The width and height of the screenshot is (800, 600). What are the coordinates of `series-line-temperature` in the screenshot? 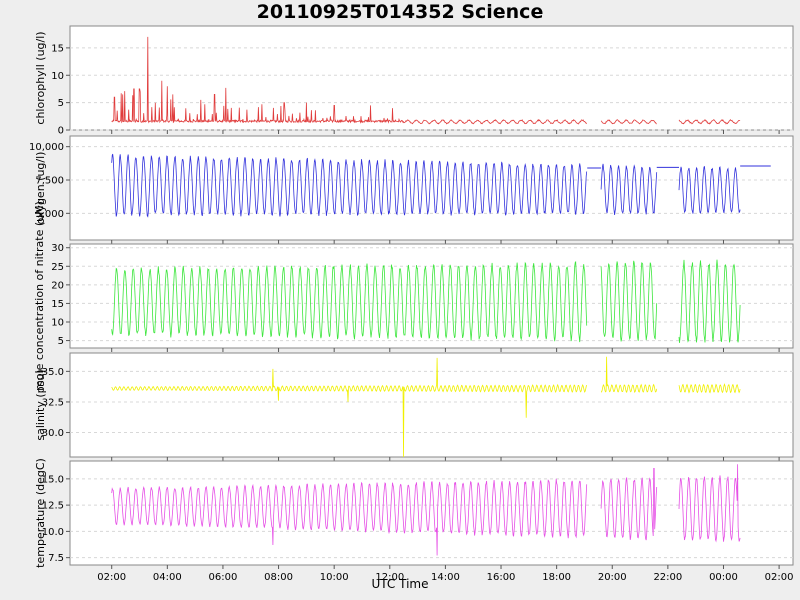 It's located at (426, 510).